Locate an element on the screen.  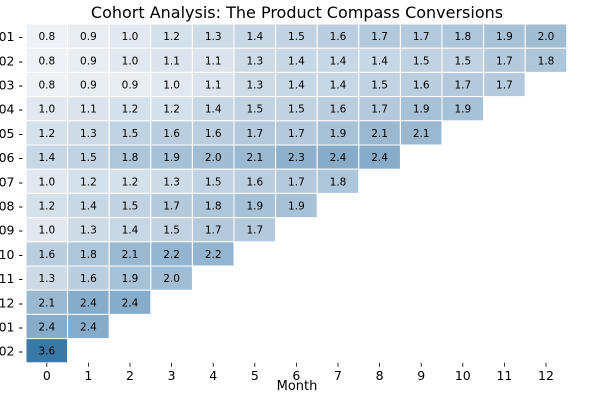
x-tick-label: 1 is located at coordinates (88, 375).